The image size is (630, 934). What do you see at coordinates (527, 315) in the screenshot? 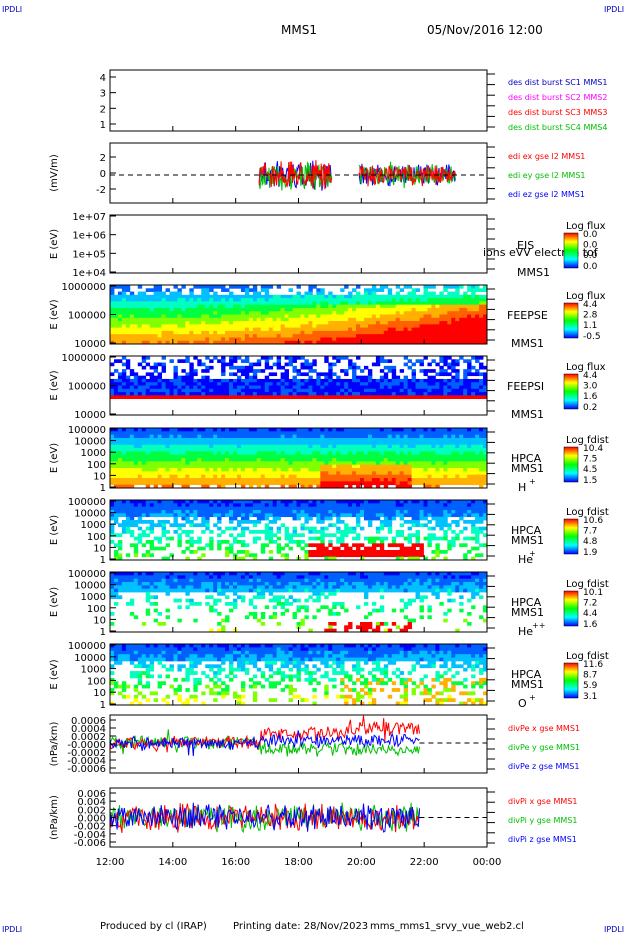
I see `instrument-label: FEEPSE` at bounding box center [527, 315].